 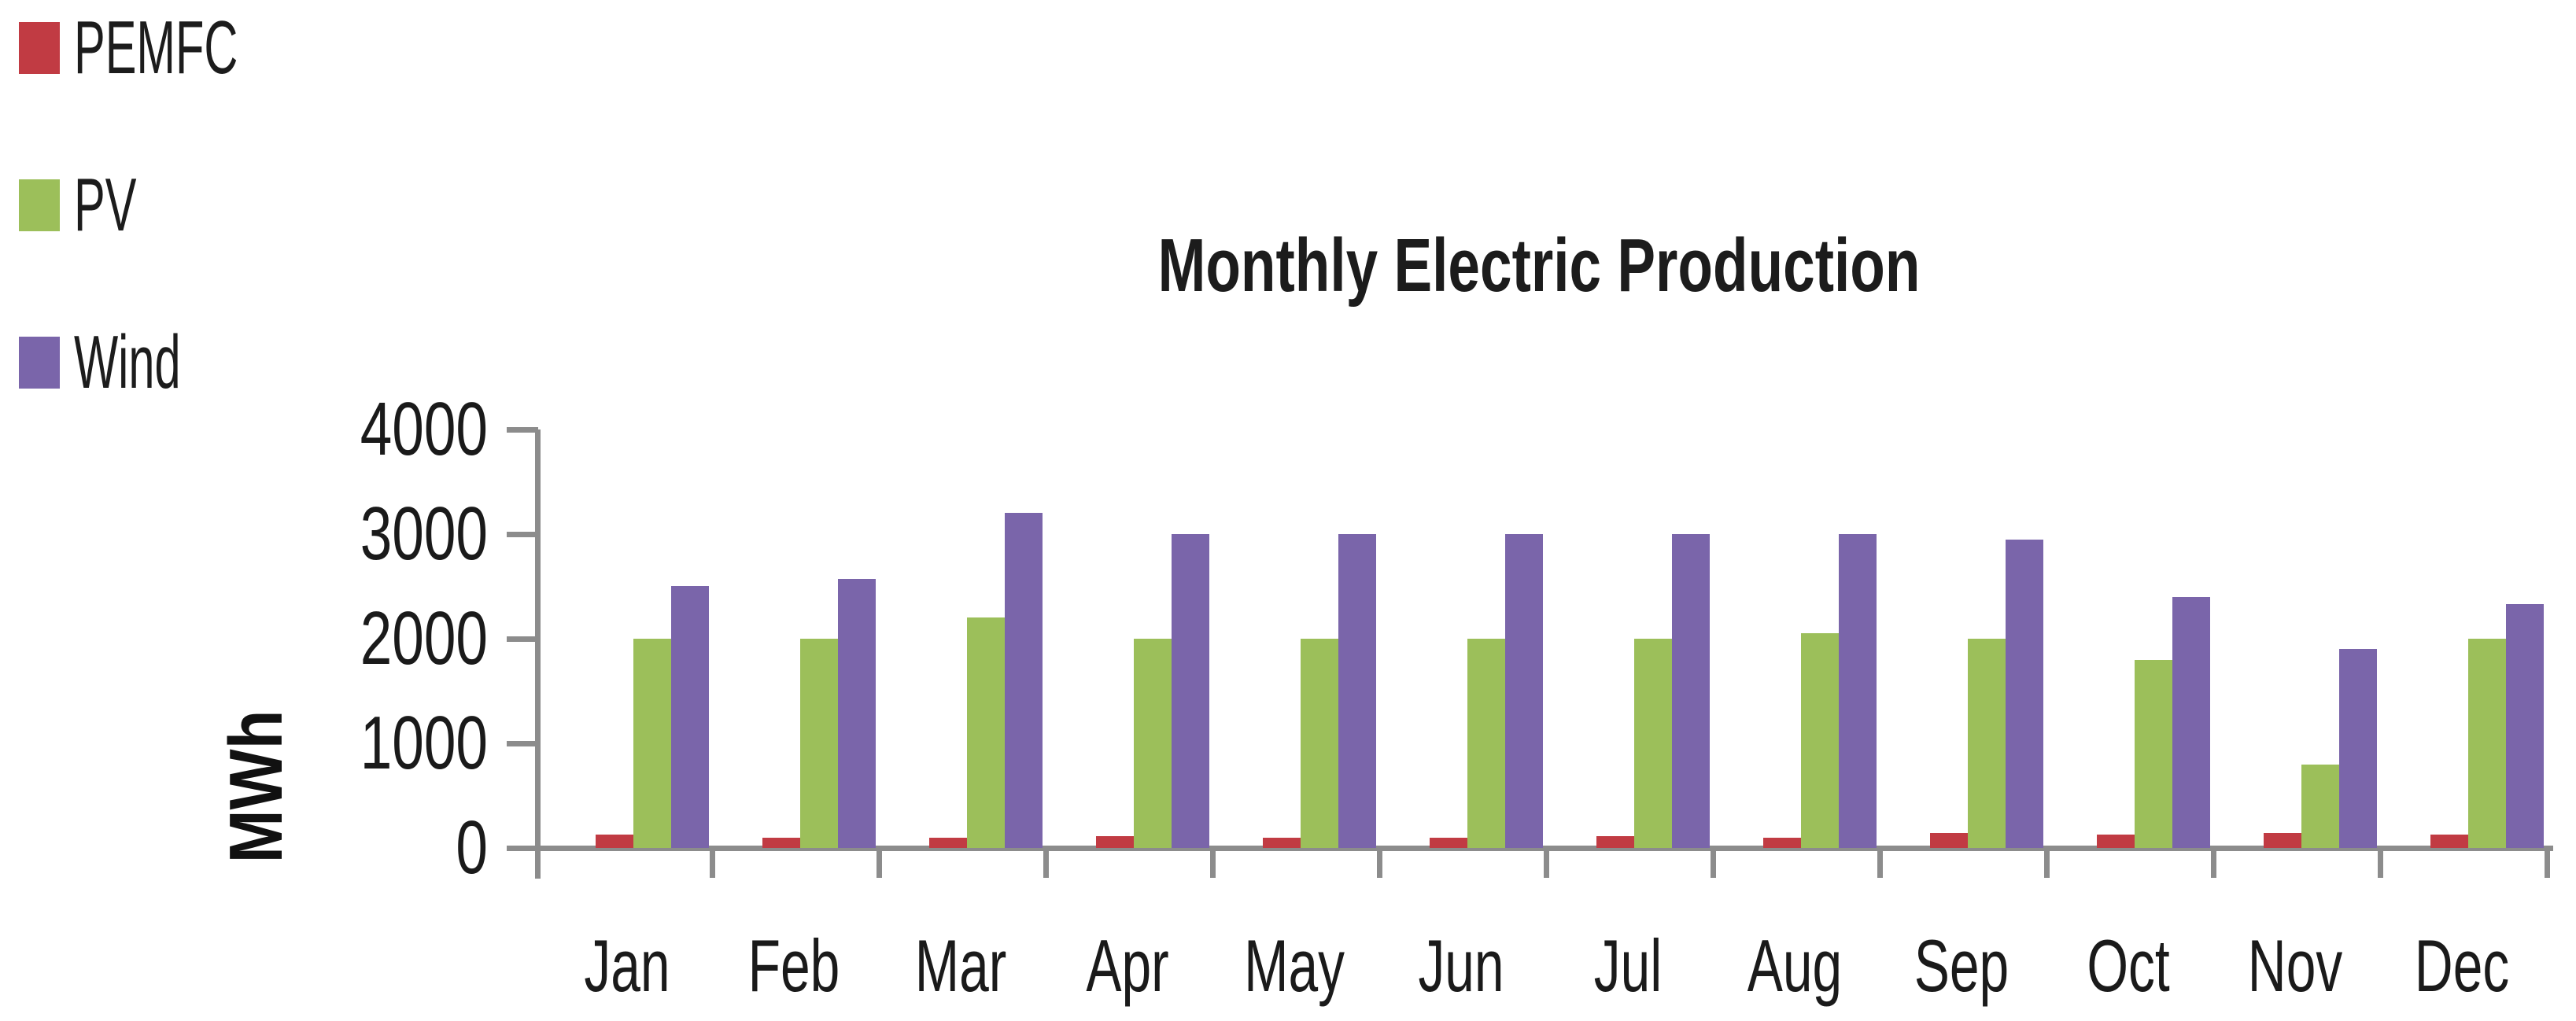 I want to click on bar-wind-jun, so click(x=1524, y=691).